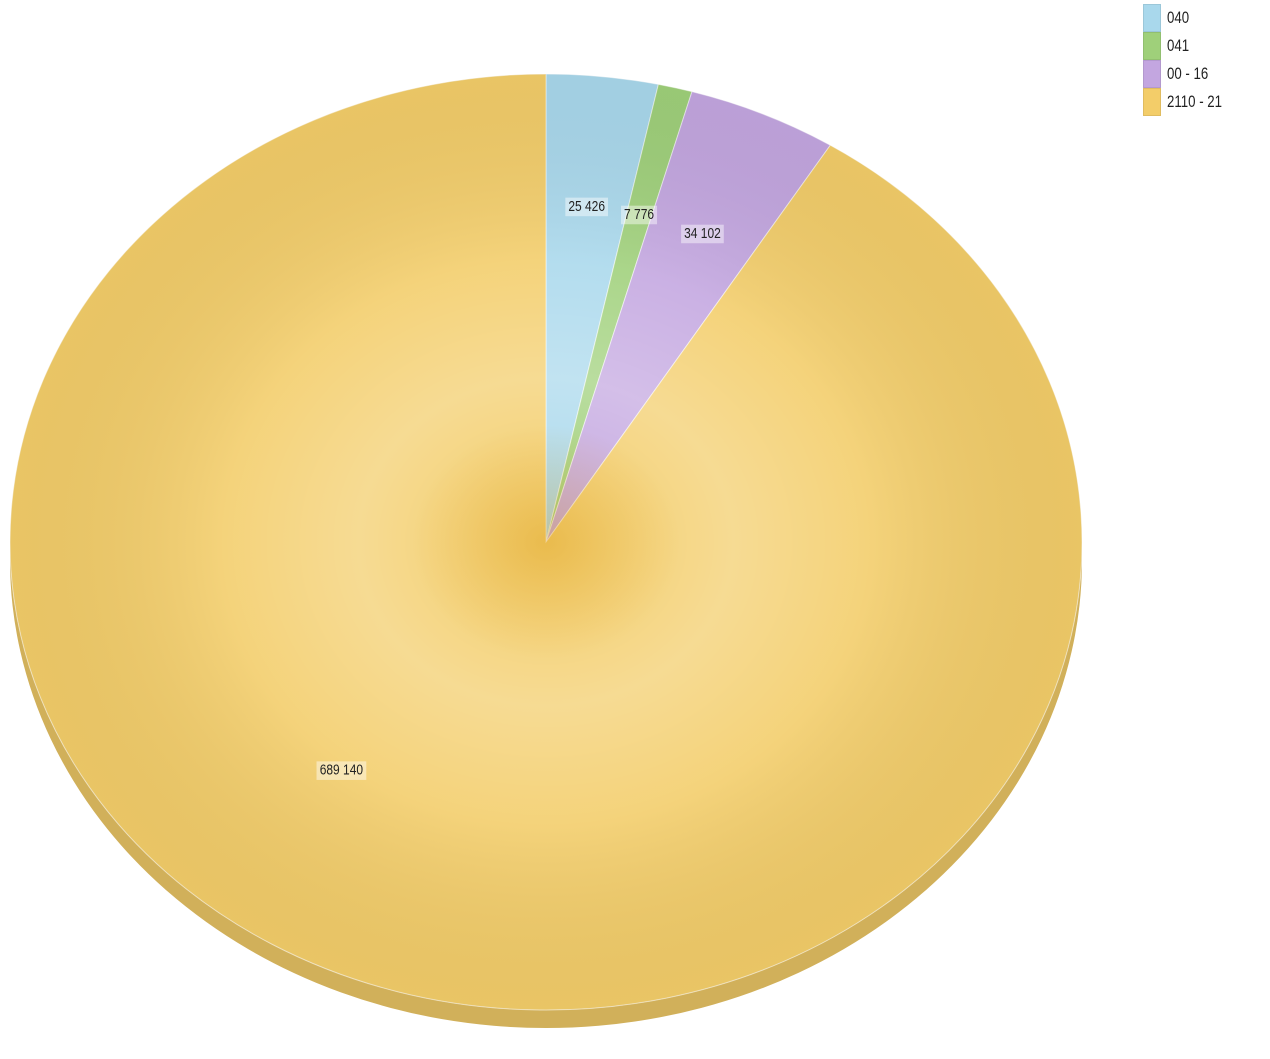 The width and height of the screenshot is (1270, 1059). What do you see at coordinates (1178, 17) in the screenshot?
I see `legend-label: 040` at bounding box center [1178, 17].